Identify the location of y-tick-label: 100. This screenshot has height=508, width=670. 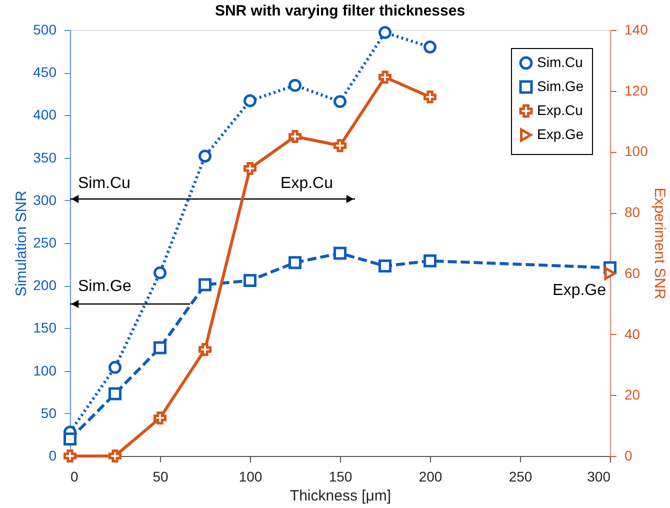
(45, 370).